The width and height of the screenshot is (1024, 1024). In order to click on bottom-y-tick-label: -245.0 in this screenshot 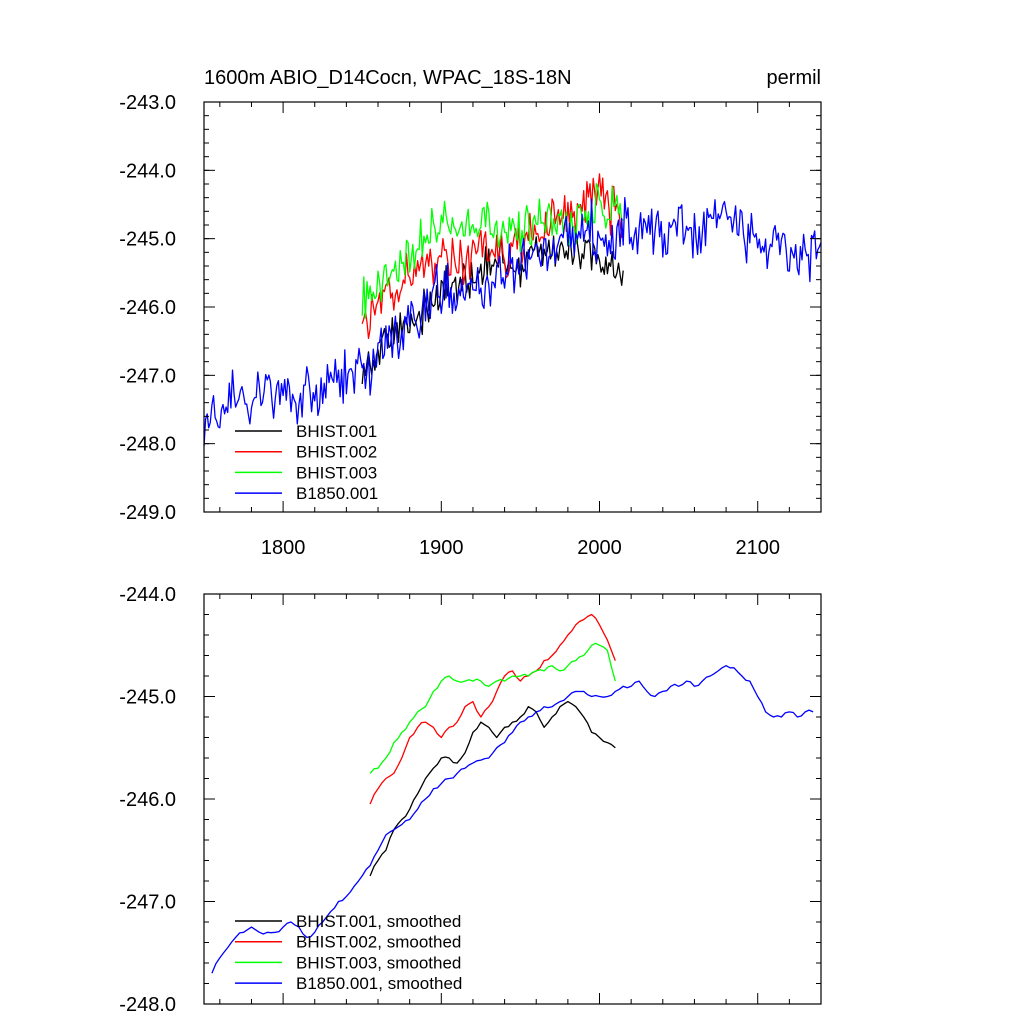, I will do `click(147, 698)`.